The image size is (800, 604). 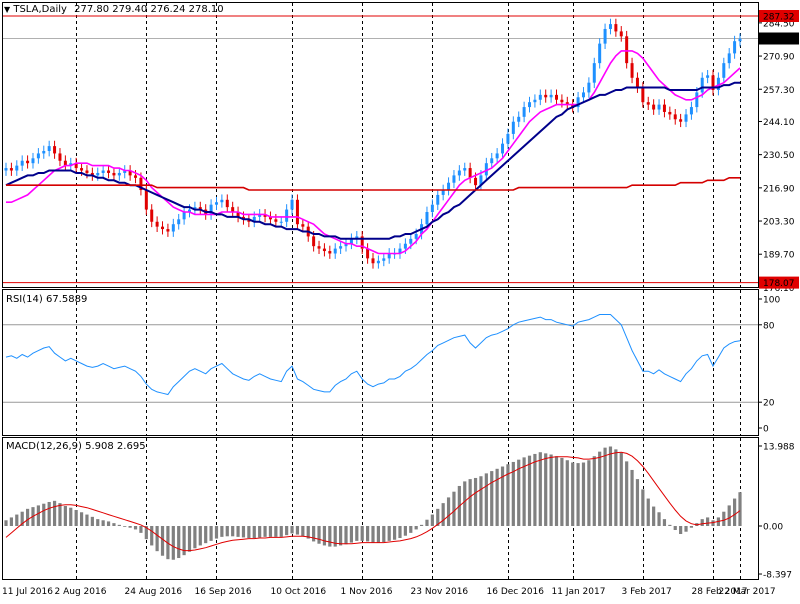 What do you see at coordinates (47, 299) in the screenshot?
I see `rsi-title: RSI(14) 67.5889` at bounding box center [47, 299].